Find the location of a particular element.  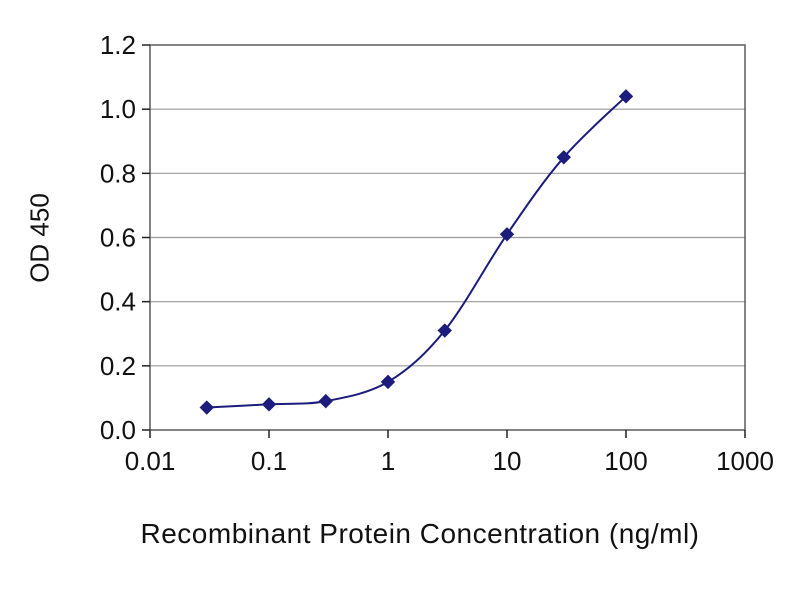

x-tick-label: 0.1 is located at coordinates (269, 461).